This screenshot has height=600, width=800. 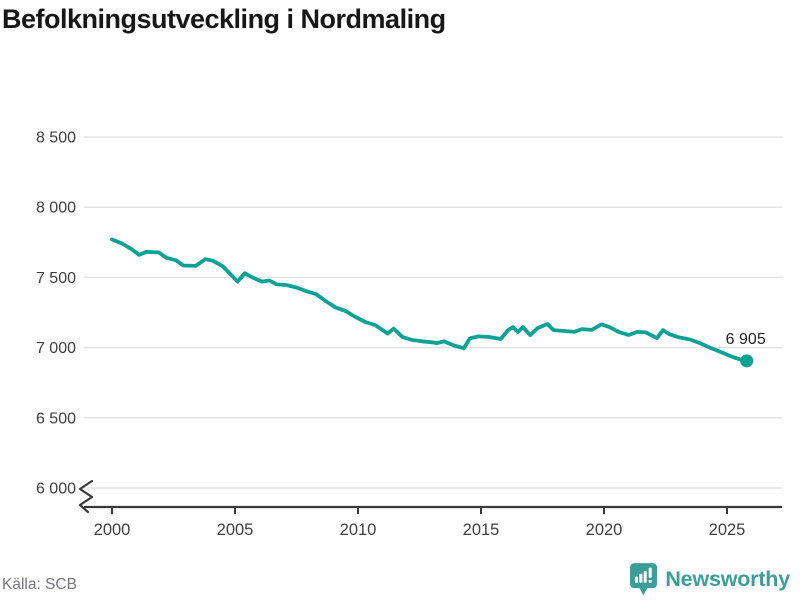 What do you see at coordinates (56, 418) in the screenshot?
I see `y-tick-label: 6 500` at bounding box center [56, 418].